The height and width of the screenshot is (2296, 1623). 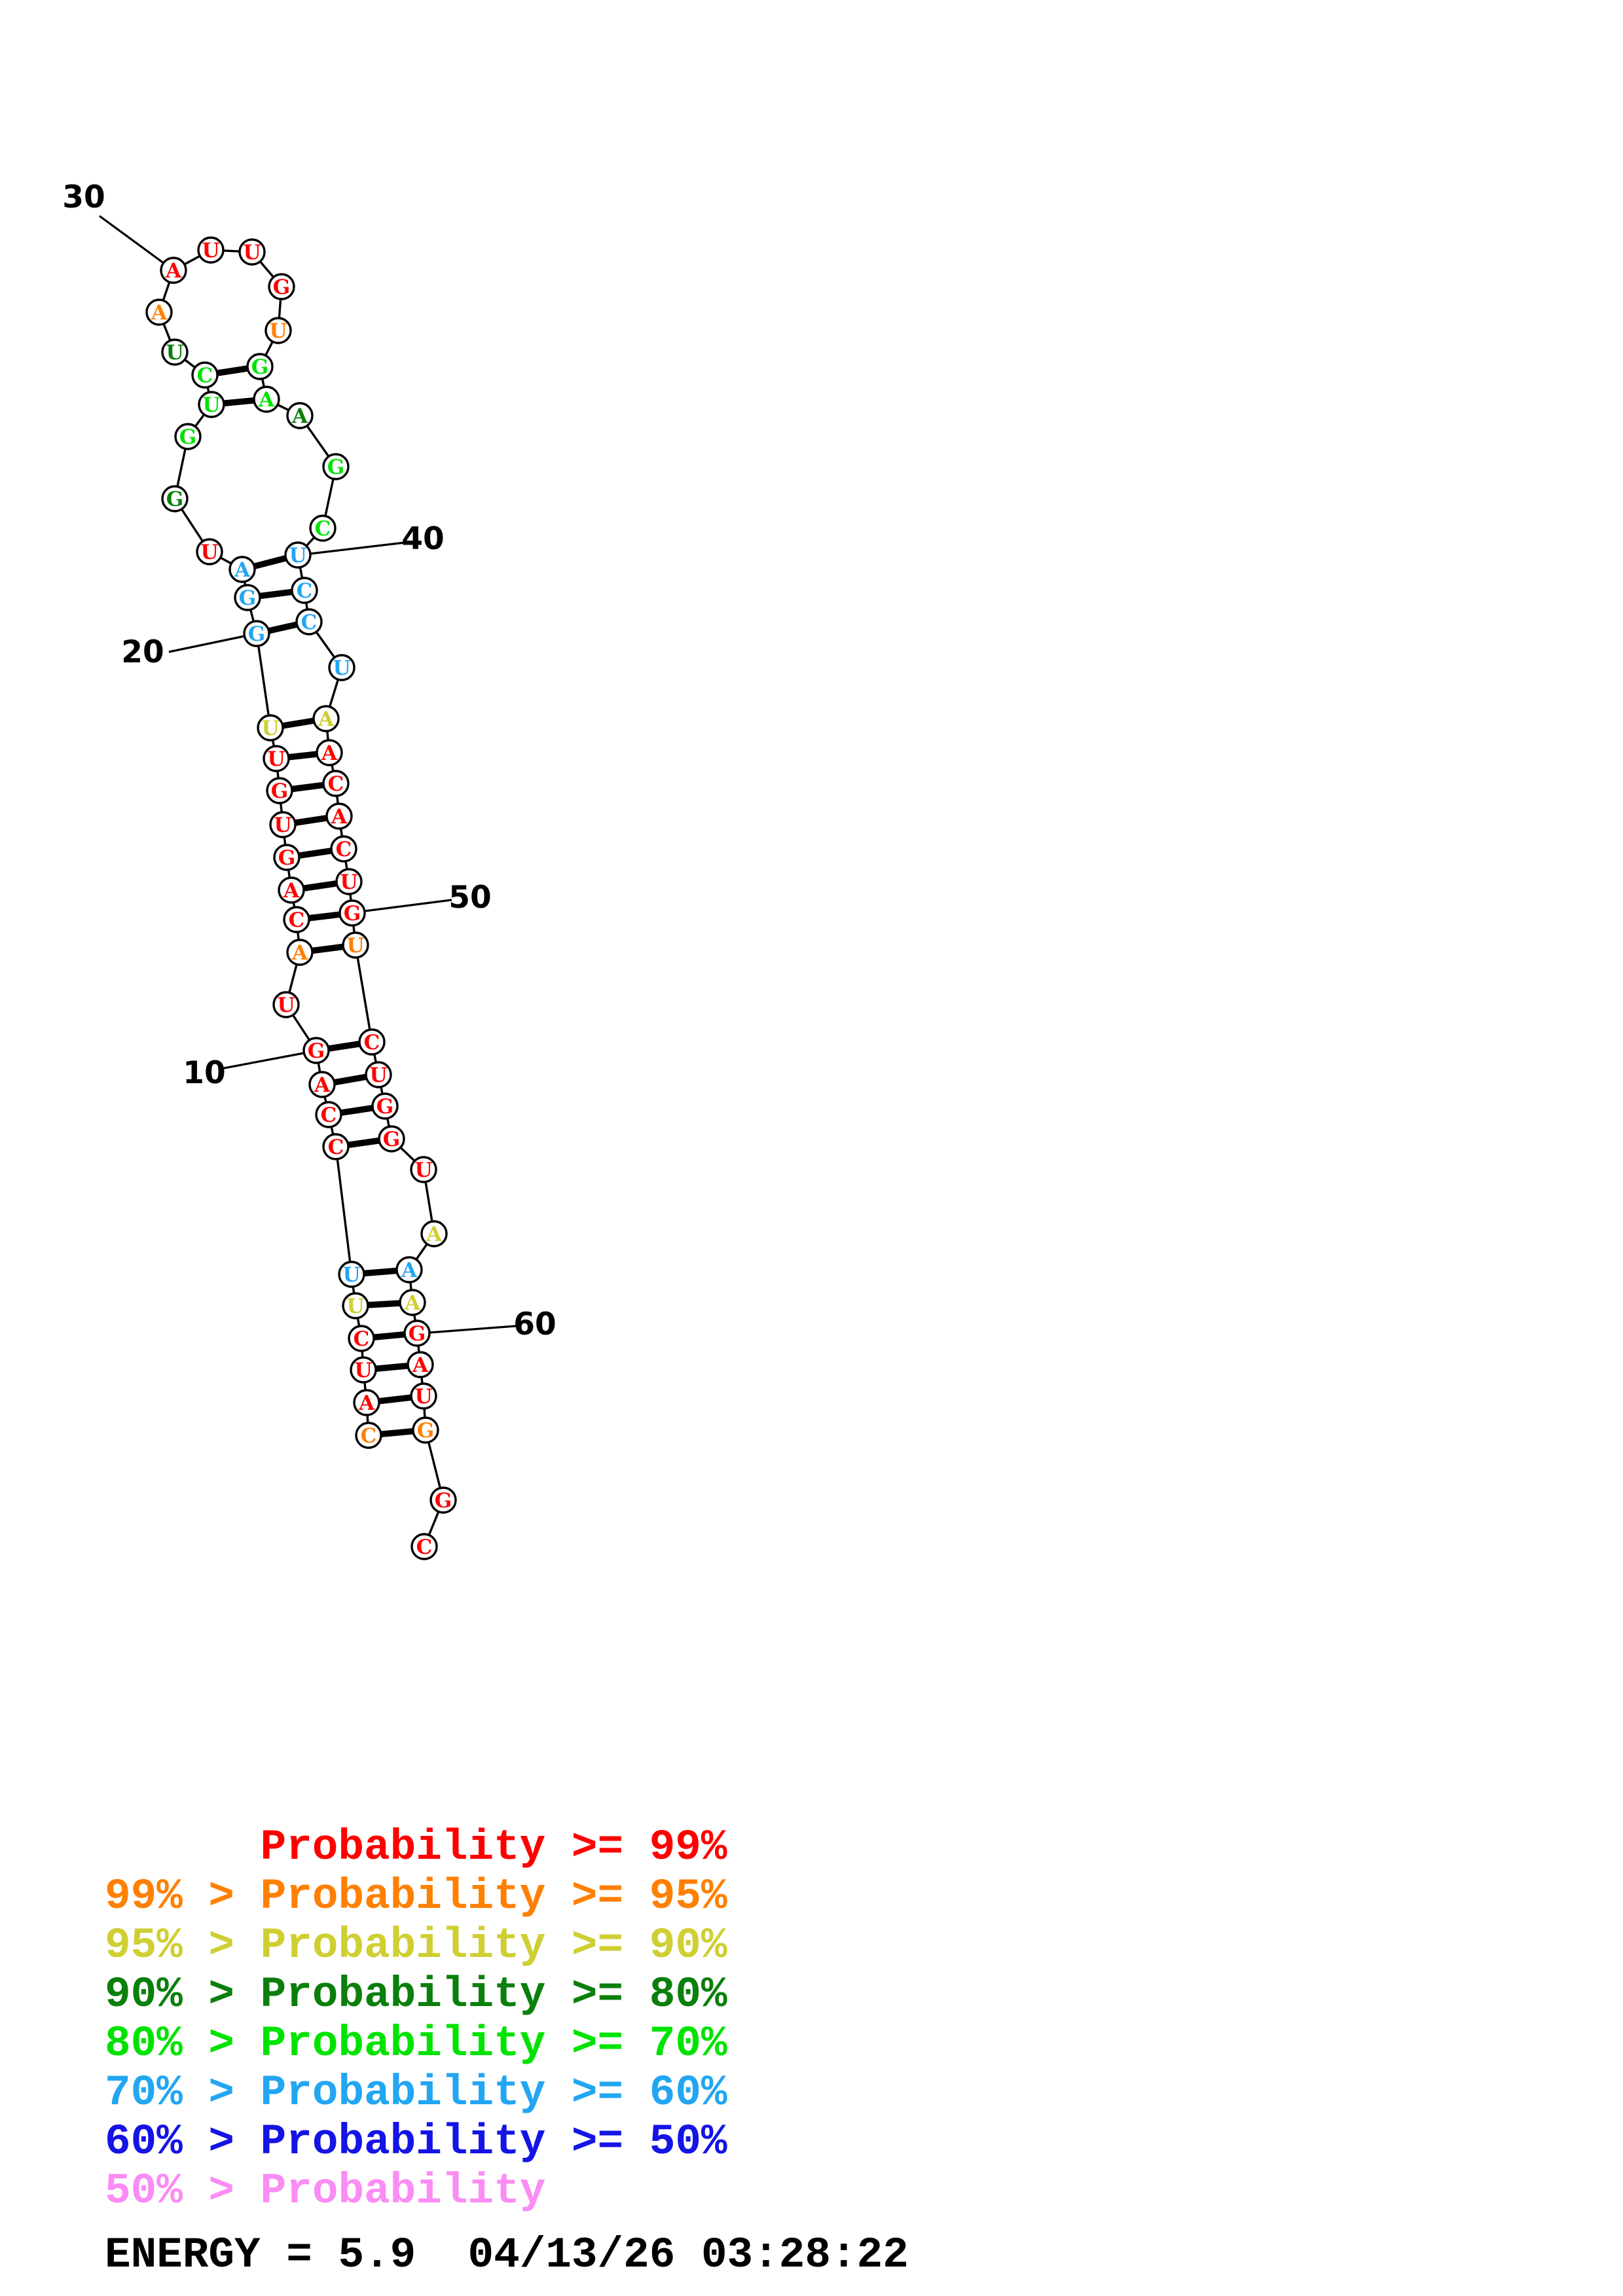 I want to click on nucleotide-G15: G, so click(x=286, y=858).